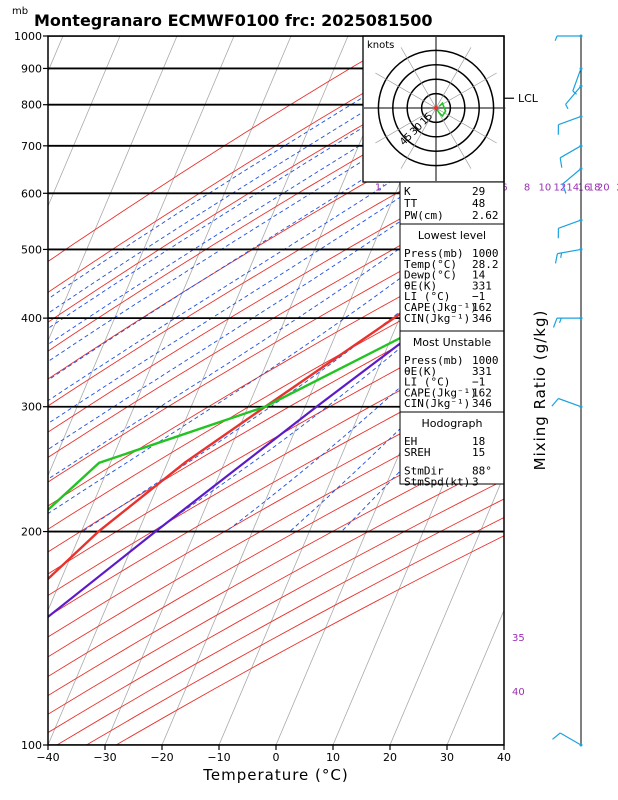  Describe the element at coordinates (572, 187) in the screenshot. I see `mixing-ratio-label: 14` at that location.